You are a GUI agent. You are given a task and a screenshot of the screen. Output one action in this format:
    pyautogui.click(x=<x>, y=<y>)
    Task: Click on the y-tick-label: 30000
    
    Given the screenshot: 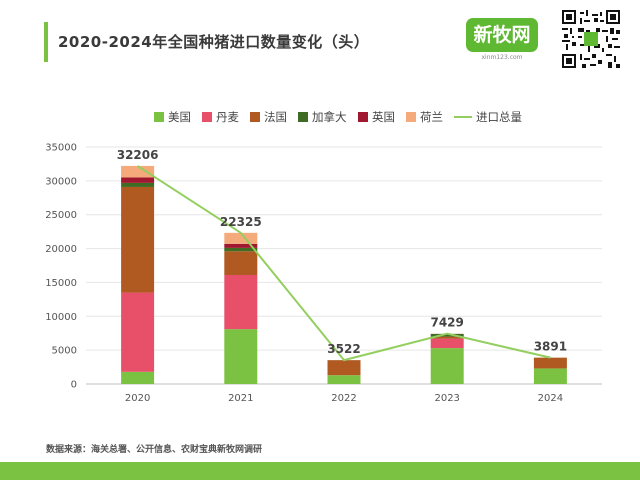 What is the action you would take?
    pyautogui.click(x=61, y=181)
    